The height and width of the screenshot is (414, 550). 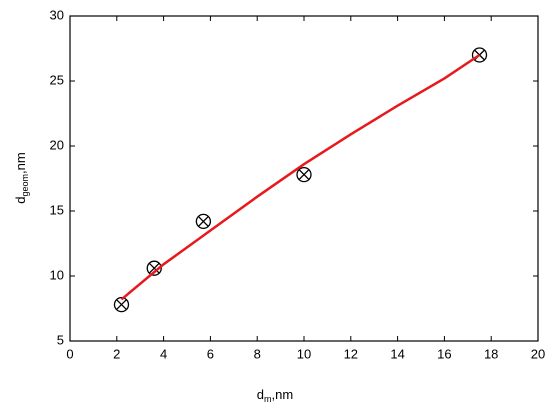 What do you see at coordinates (116, 353) in the screenshot?
I see `x-tick-label: 2` at bounding box center [116, 353].